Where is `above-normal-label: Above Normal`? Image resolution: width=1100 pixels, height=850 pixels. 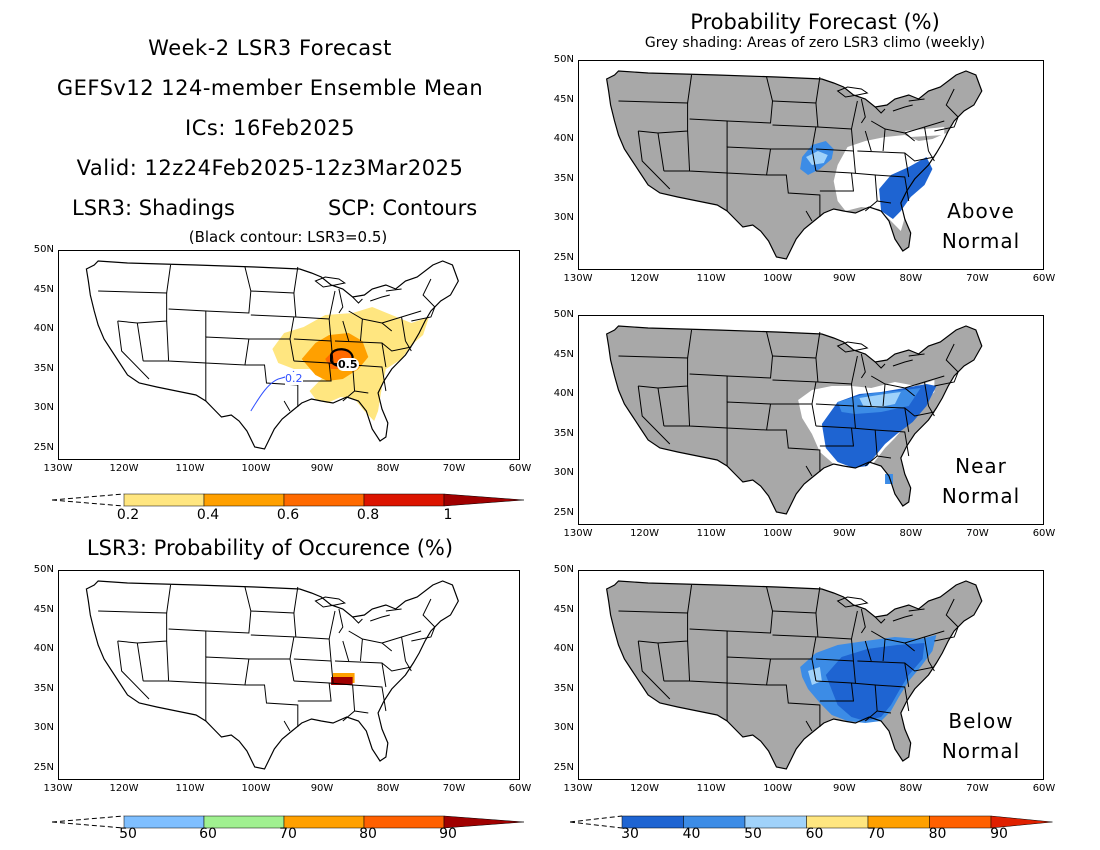
above-normal-label: Above Normal is located at coordinates (981, 226).